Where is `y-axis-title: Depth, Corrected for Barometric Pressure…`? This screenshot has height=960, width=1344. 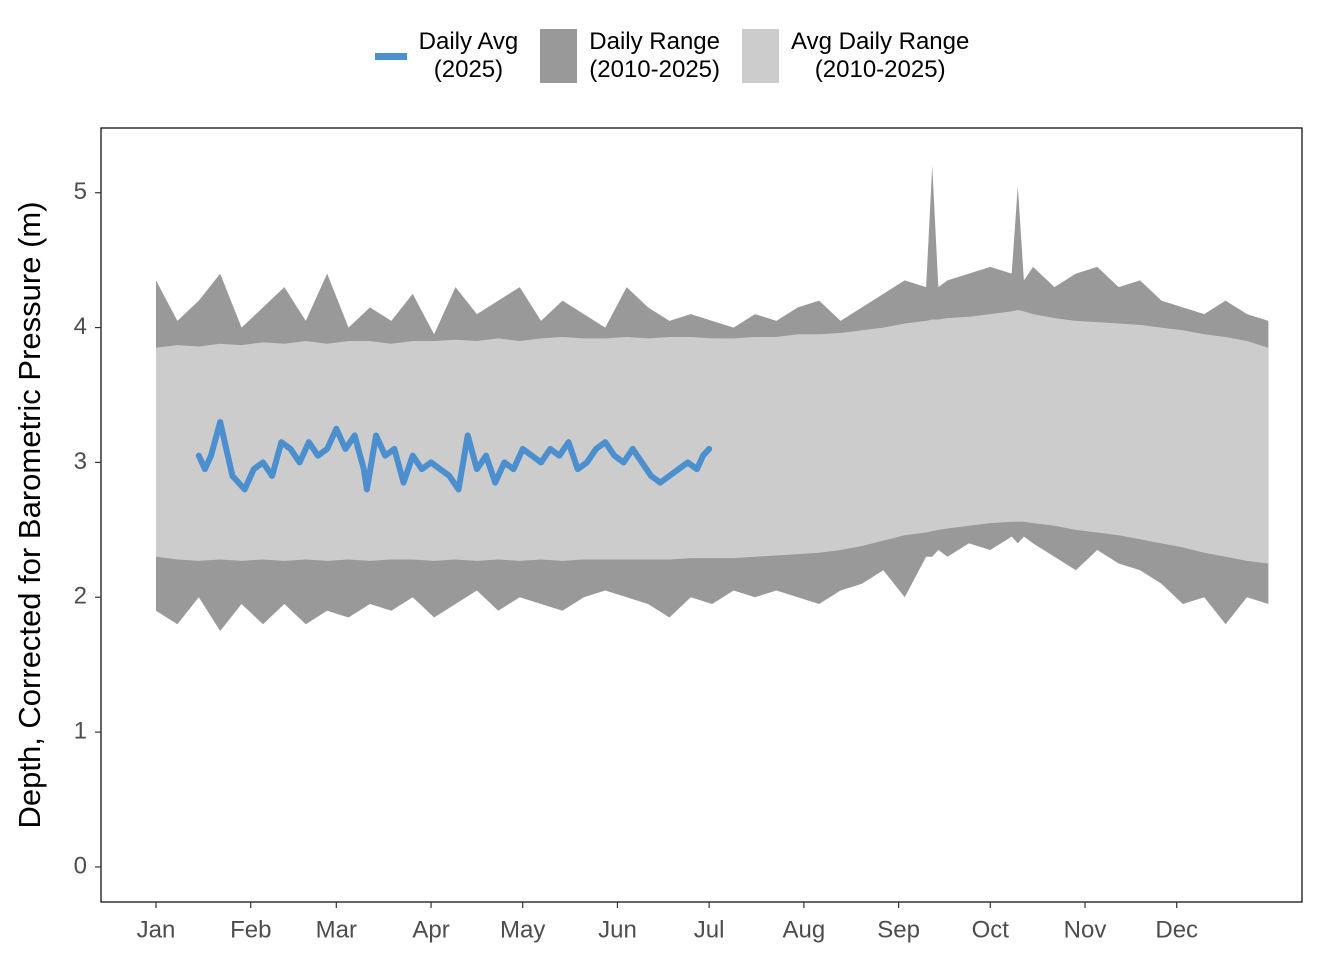
y-axis-title: Depth, Corrected for Barometric Pressure… is located at coordinates (29, 514).